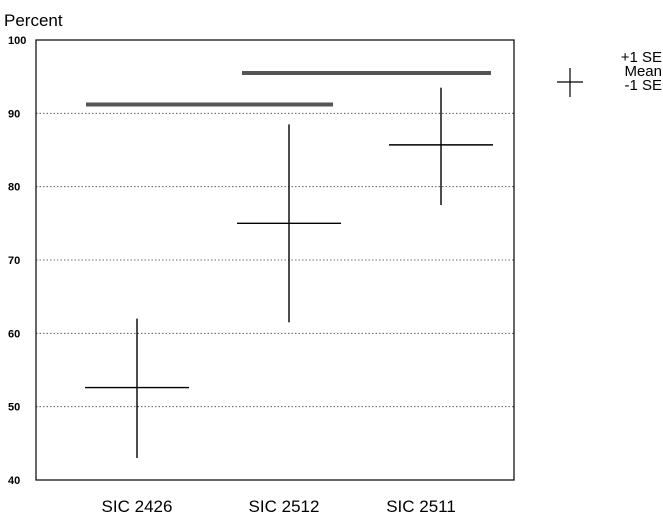  Describe the element at coordinates (14, 188) in the screenshot. I see `y-tick-label-80: 80` at that location.